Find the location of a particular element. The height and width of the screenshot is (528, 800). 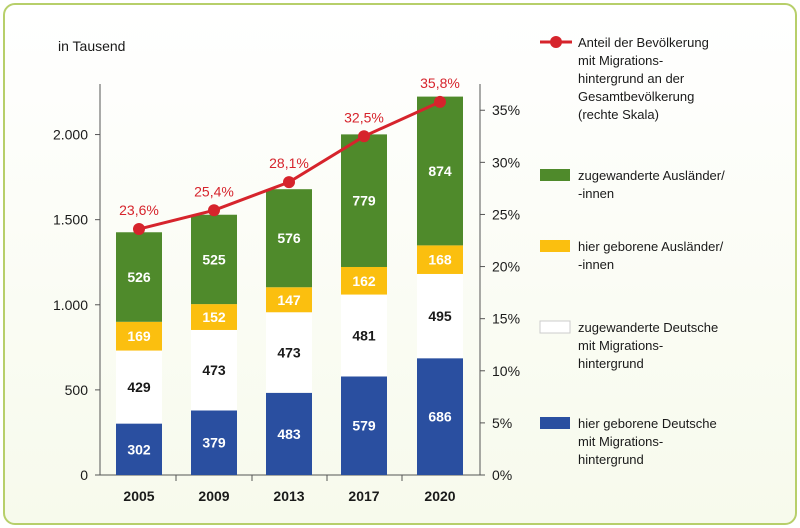

bar-value-label: 579 is located at coordinates (364, 426).